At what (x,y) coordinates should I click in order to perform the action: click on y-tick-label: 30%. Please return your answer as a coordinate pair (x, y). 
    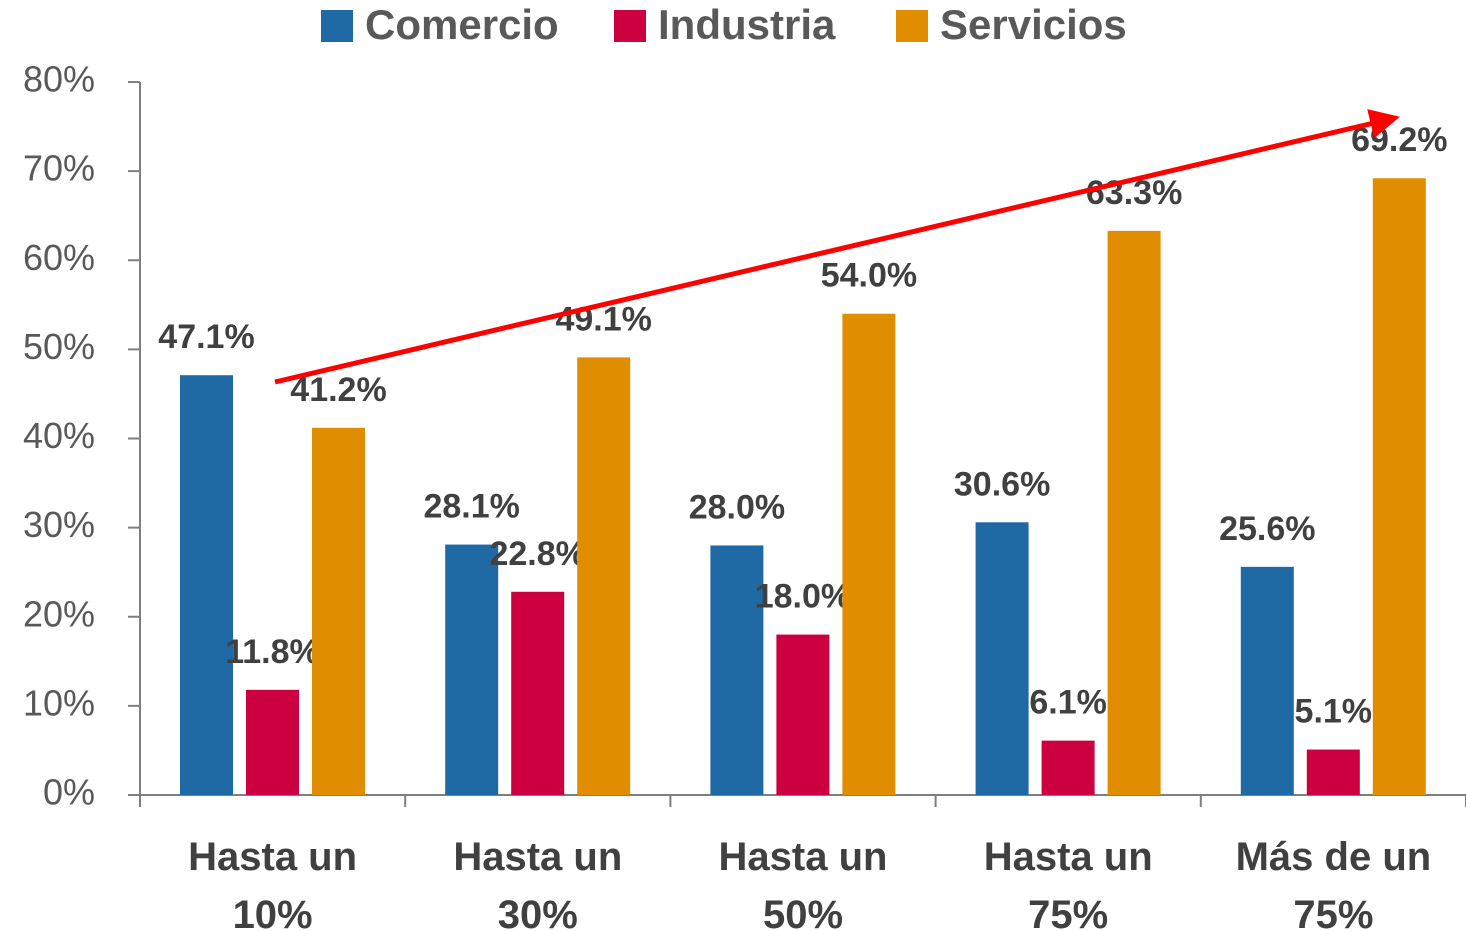
    Looking at the image, I should click on (59, 524).